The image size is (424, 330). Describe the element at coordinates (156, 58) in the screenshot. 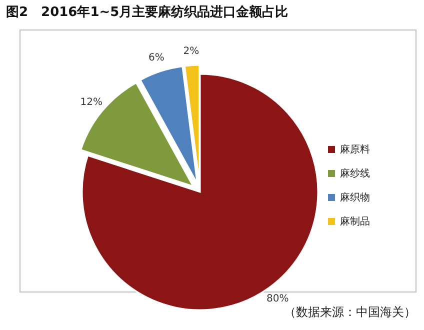

I see `data-label: 6%` at that location.